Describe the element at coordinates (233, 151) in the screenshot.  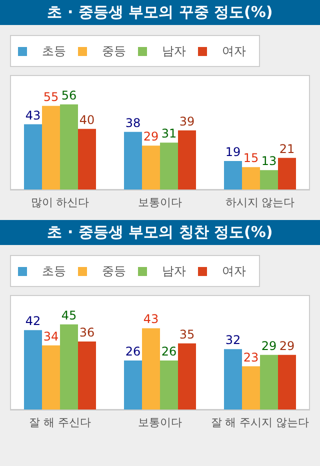
I see `data-label: 19` at that location.